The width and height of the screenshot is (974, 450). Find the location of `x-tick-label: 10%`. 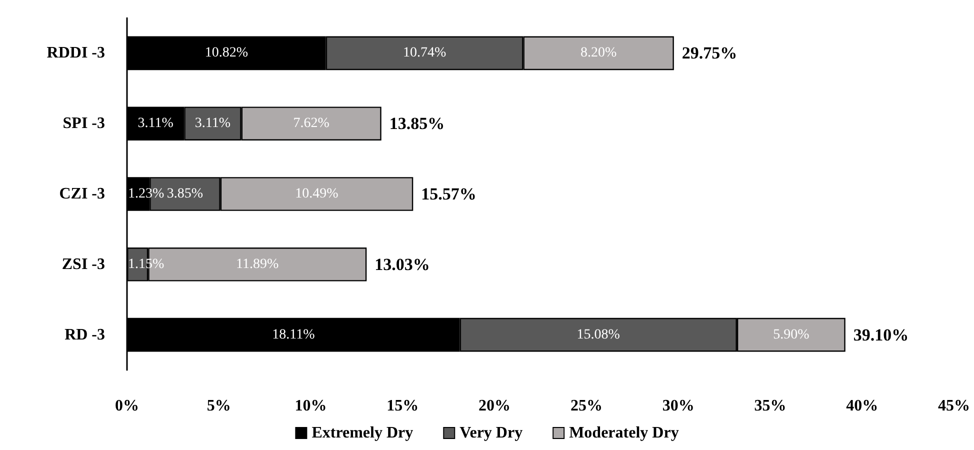

x-tick-label: 10% is located at coordinates (310, 406).